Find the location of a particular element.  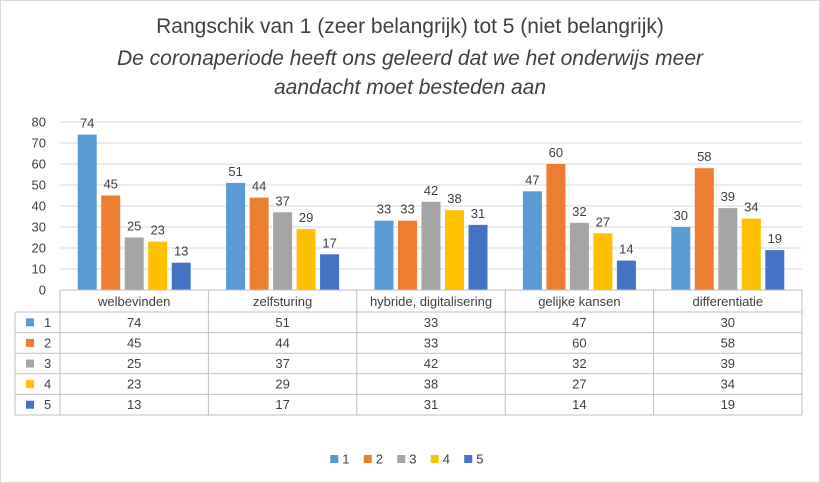

y-tick-label: 20 is located at coordinates (39, 248).